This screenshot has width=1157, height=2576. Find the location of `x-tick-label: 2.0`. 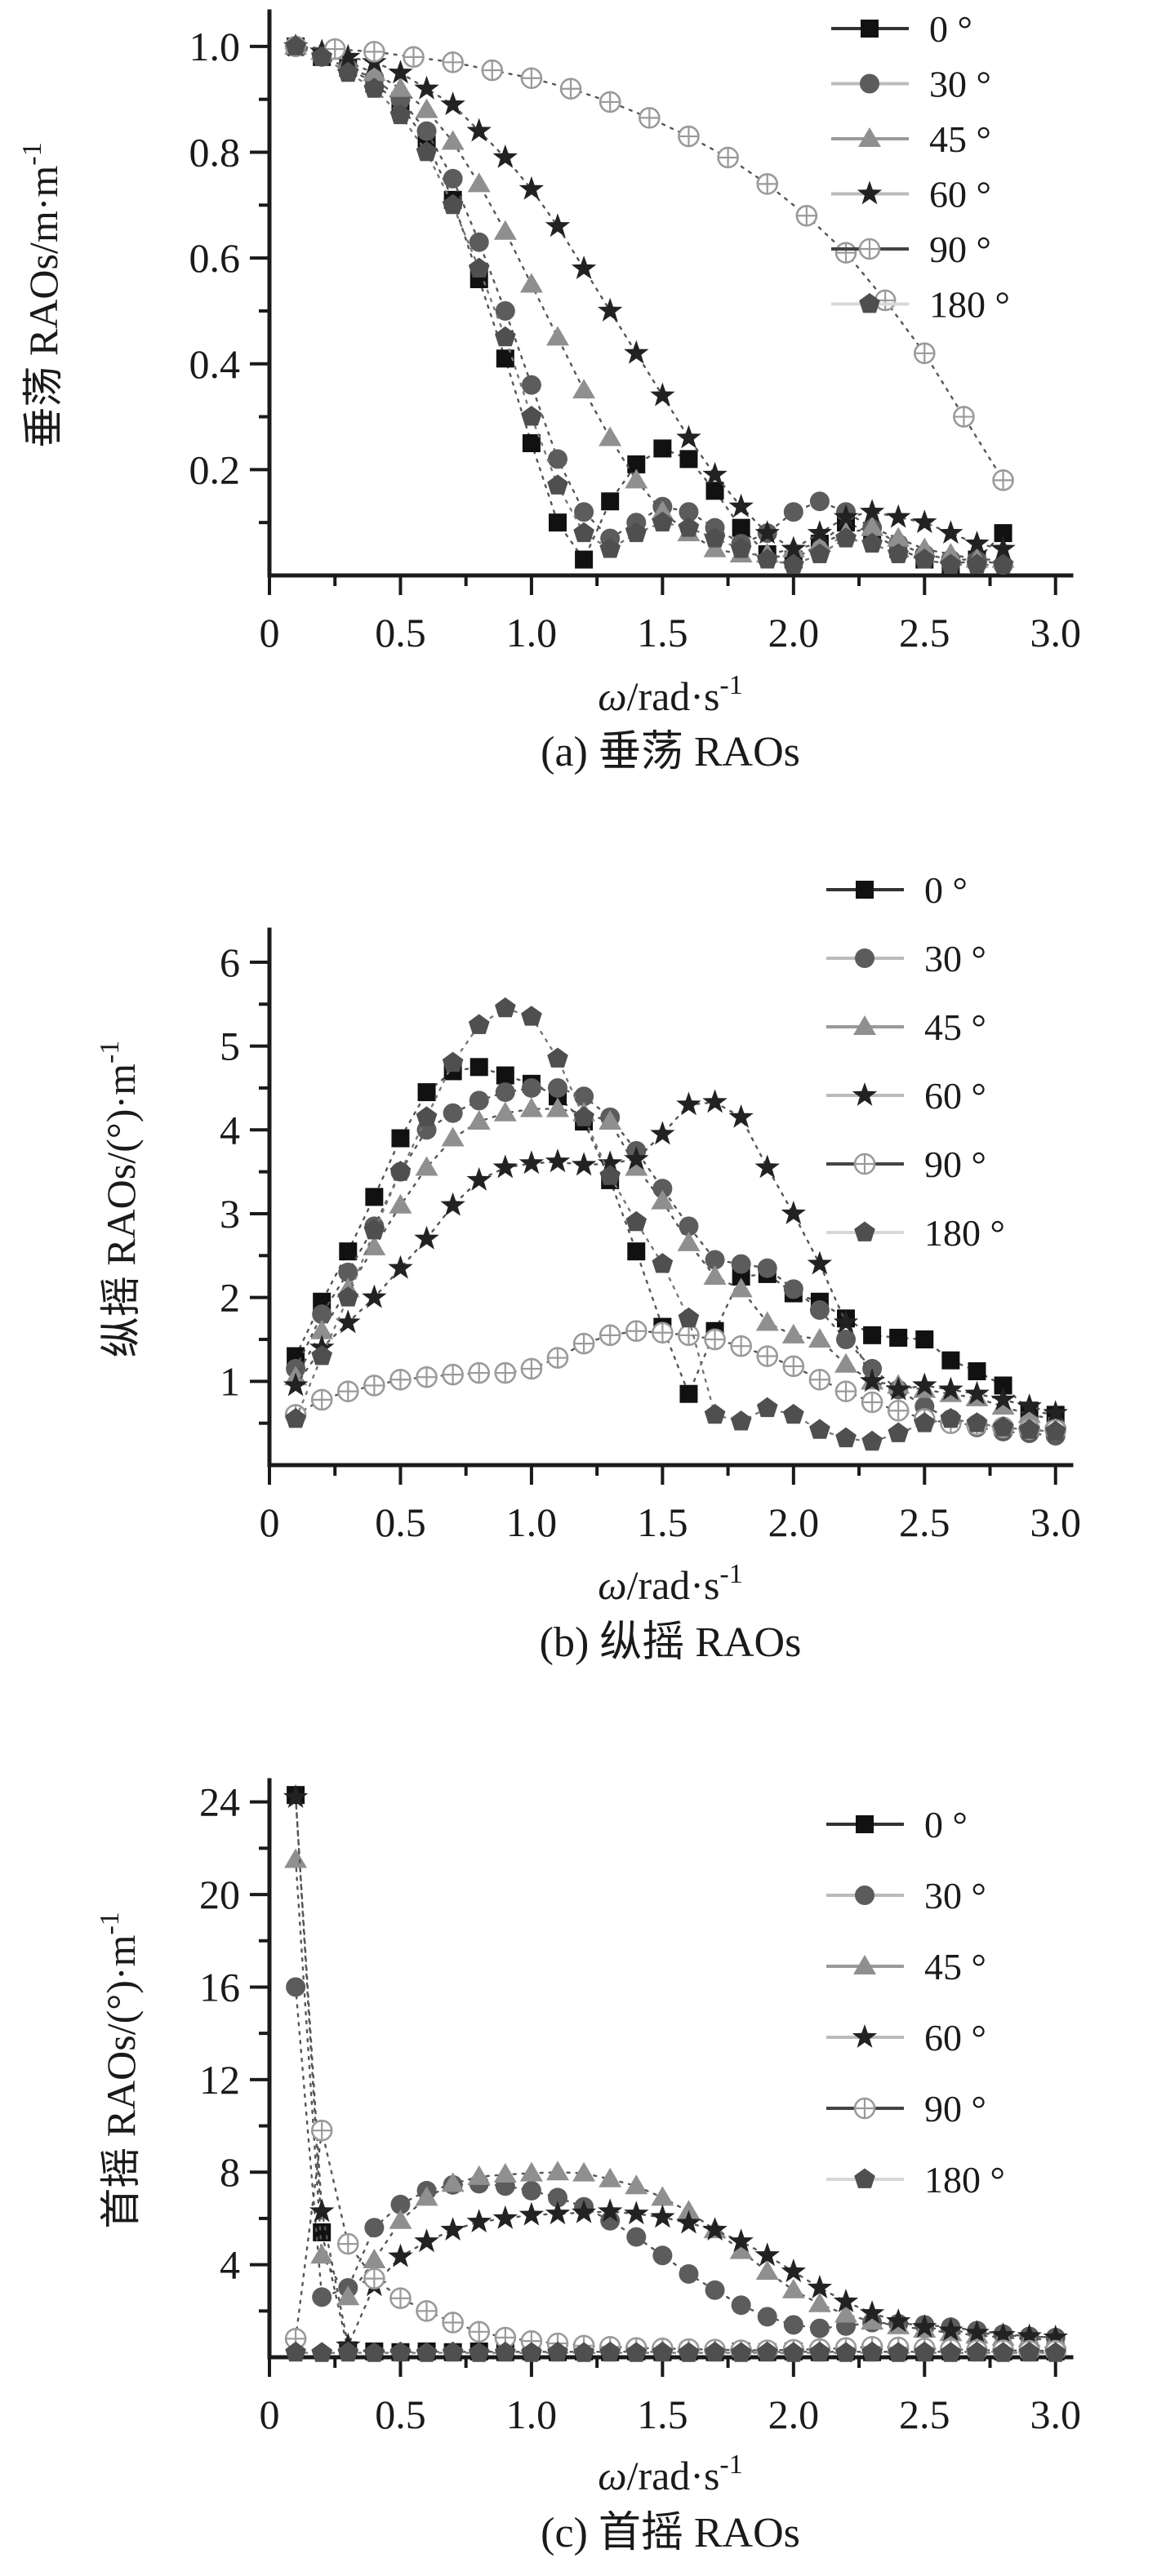

x-tick-label: 2.0 is located at coordinates (794, 1522).